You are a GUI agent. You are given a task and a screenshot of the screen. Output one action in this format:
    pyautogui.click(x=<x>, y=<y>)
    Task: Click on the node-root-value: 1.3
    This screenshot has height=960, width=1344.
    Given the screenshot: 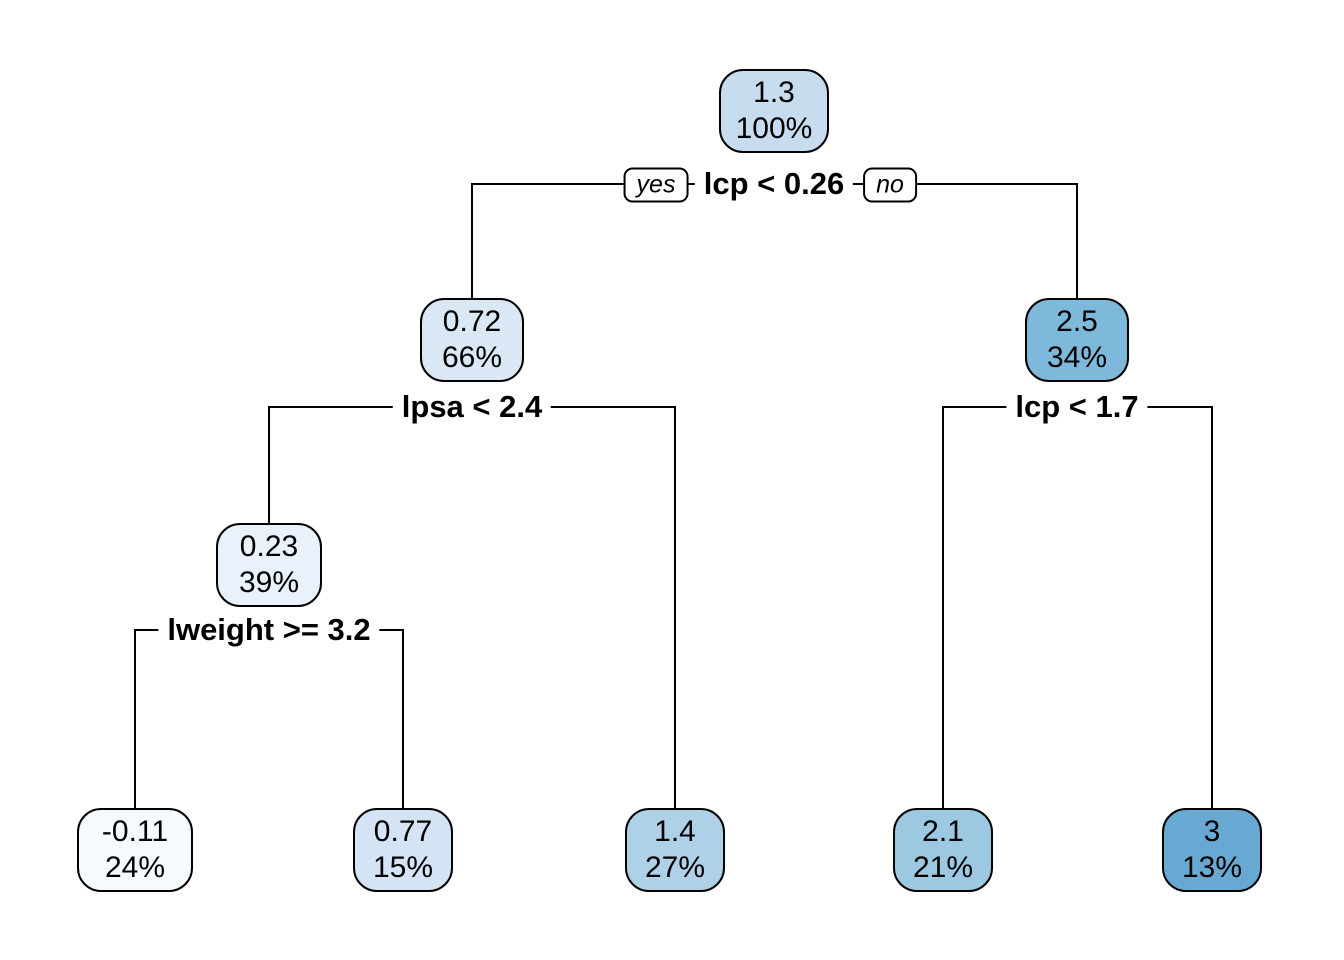 What is the action you would take?
    pyautogui.click(x=774, y=92)
    